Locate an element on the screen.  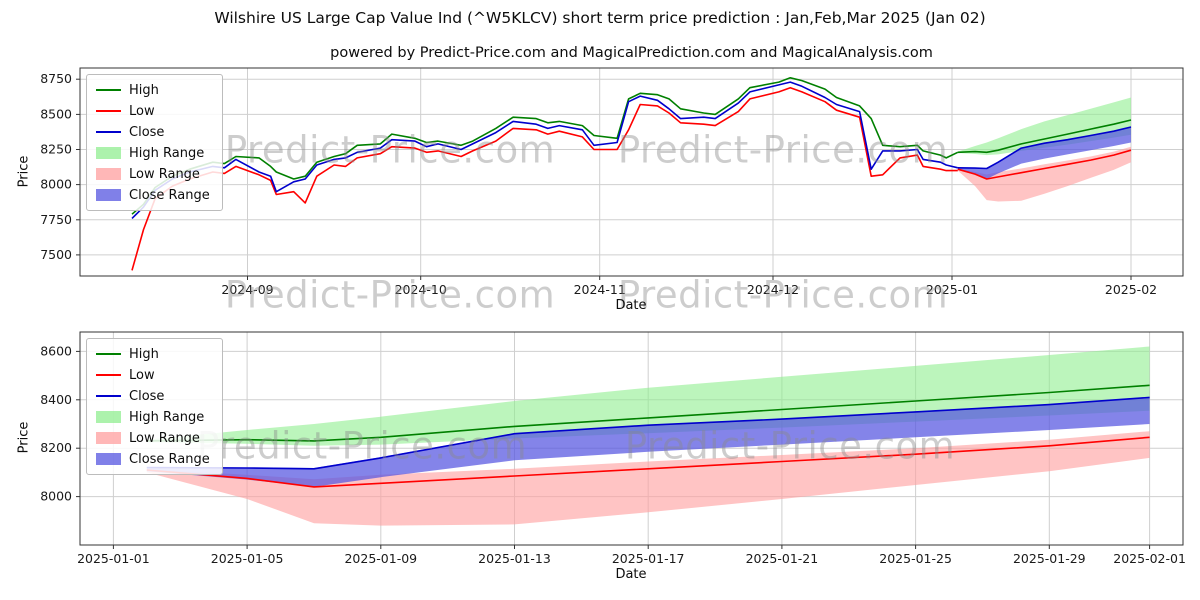
bottom-y-axis-label: Price is located at coordinates (24, 437).